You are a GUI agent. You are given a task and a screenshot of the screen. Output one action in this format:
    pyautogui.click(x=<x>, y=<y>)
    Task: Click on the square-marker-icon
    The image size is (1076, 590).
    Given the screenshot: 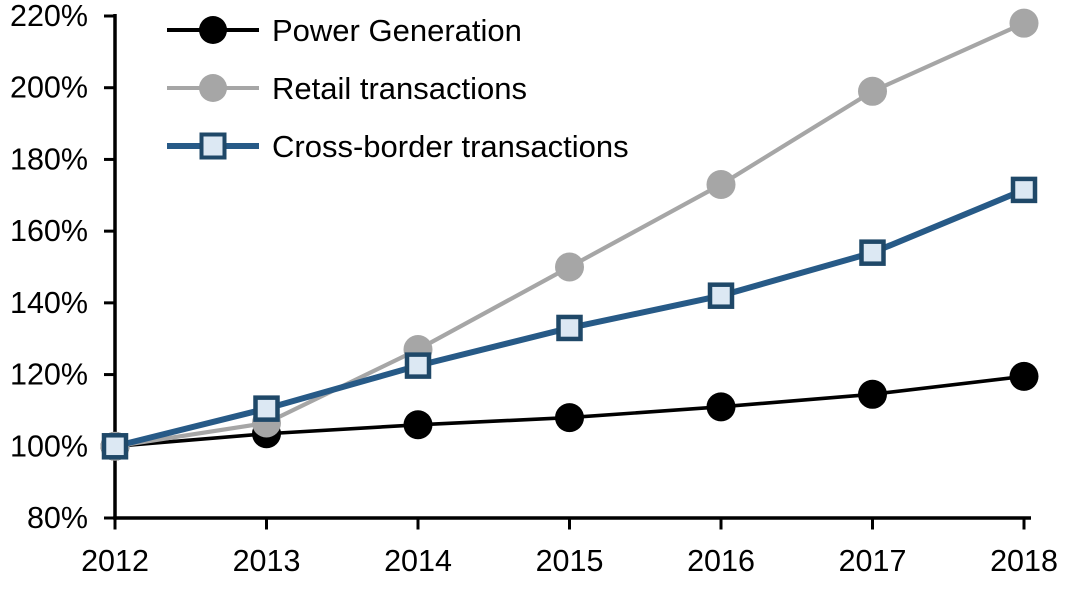 What is the action you would take?
    pyautogui.click(x=213, y=146)
    